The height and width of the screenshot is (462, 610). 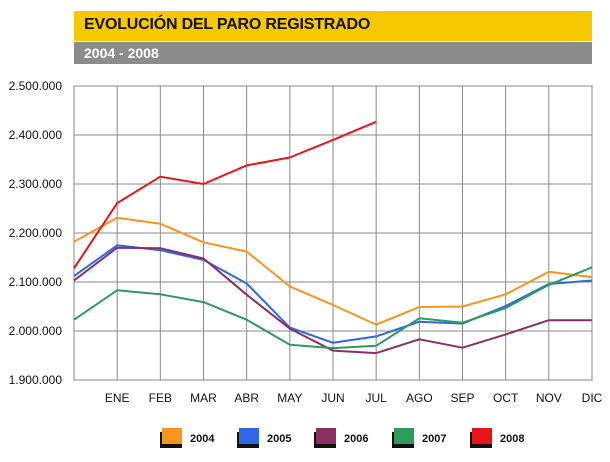 I want to click on y-tick-label: 2.300.000, so click(x=36, y=184).